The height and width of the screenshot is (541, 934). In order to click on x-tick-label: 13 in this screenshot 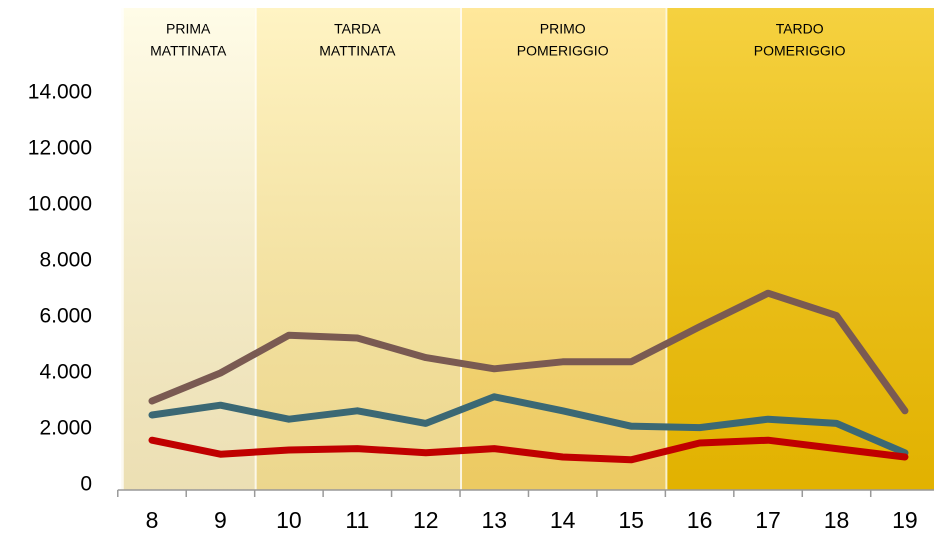, I will do `click(494, 520)`.